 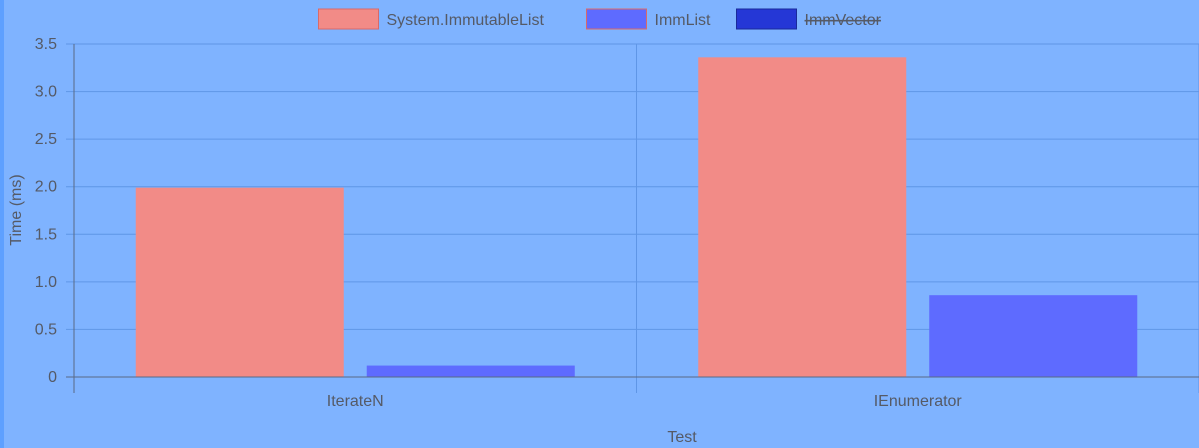 What do you see at coordinates (843, 20) in the screenshot?
I see `legend-label: ImmVector` at bounding box center [843, 20].